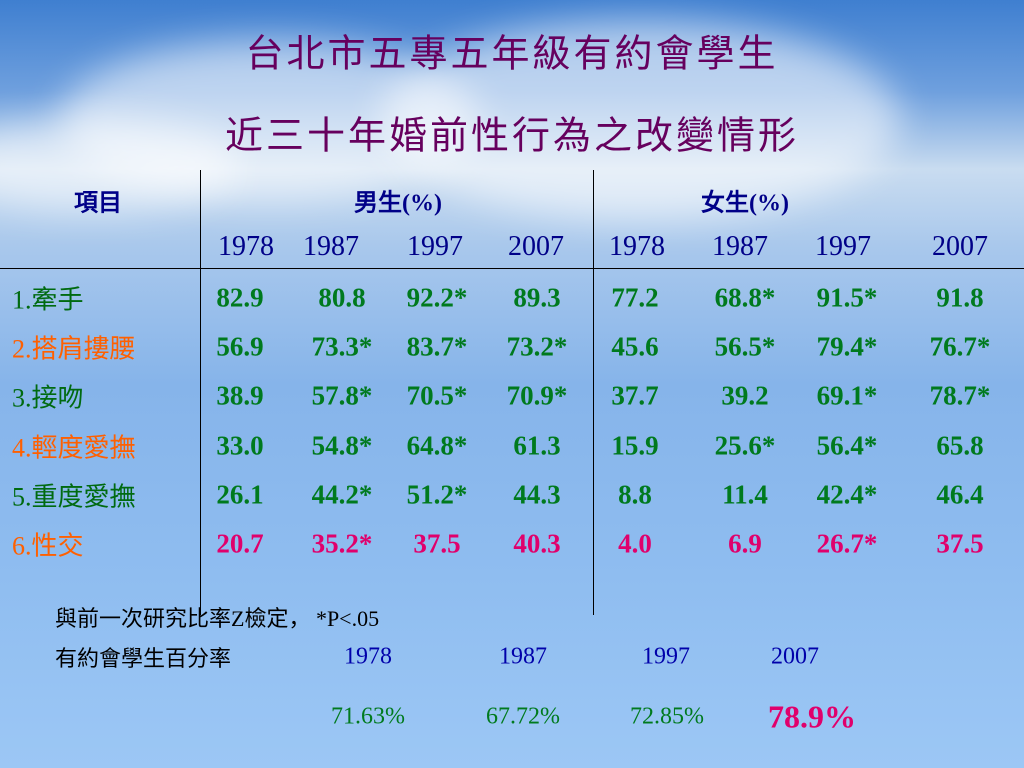  What do you see at coordinates (795, 656) in the screenshot?
I see `rate-year: 2007` at bounding box center [795, 656].